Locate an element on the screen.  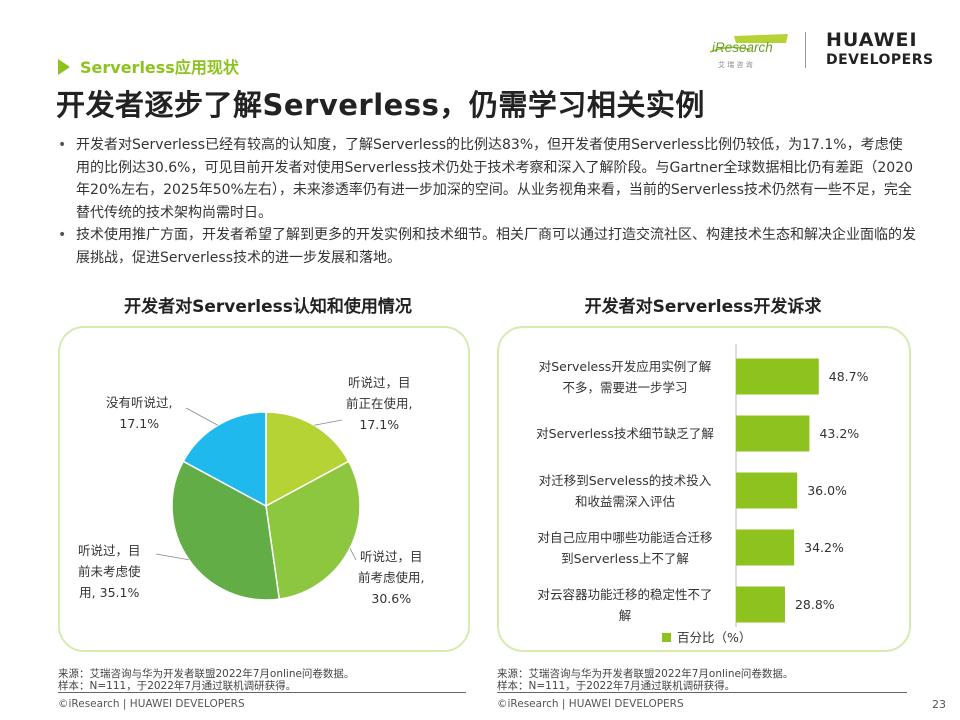
footer-copyright-right: ©iResearch | HUAWEI DEVELOPERS is located at coordinates (590, 704).